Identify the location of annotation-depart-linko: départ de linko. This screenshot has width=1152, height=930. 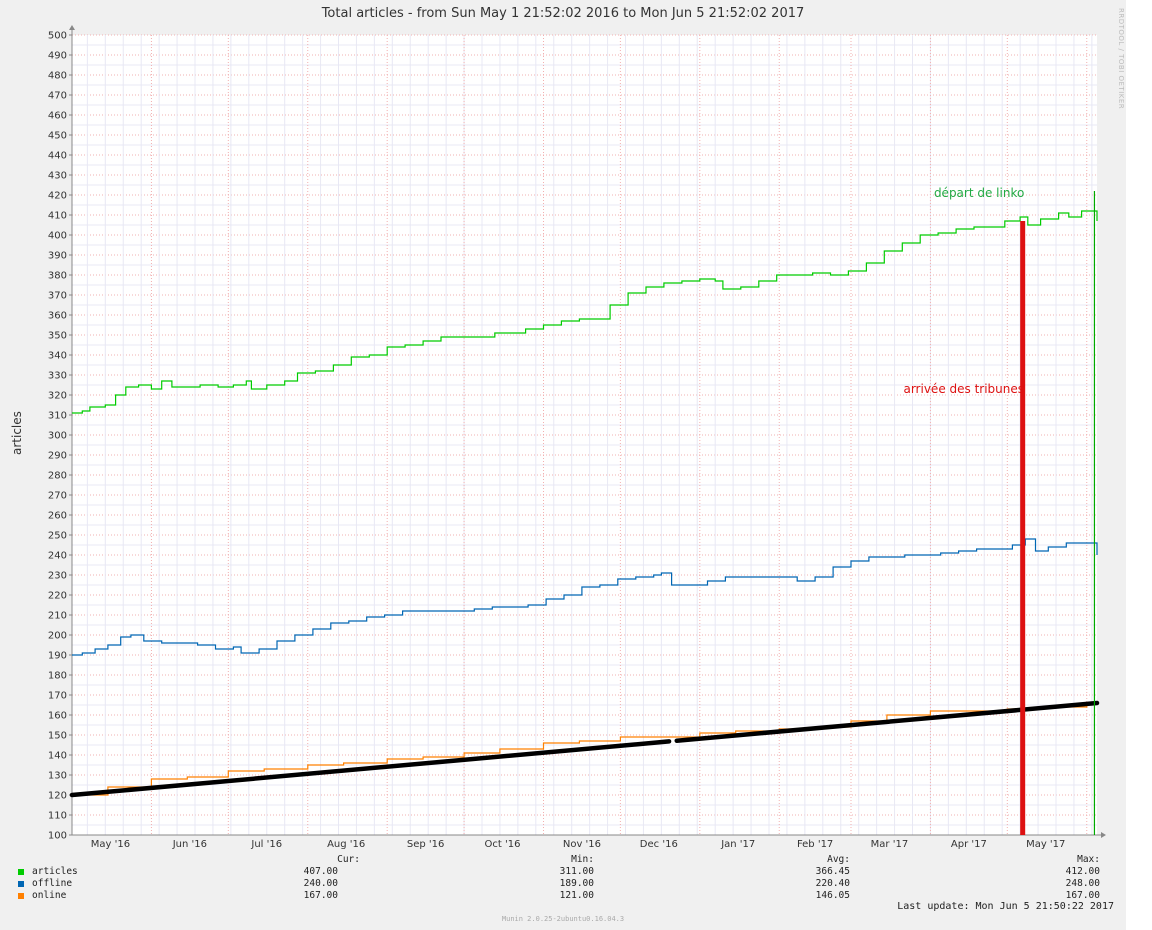
(979, 193).